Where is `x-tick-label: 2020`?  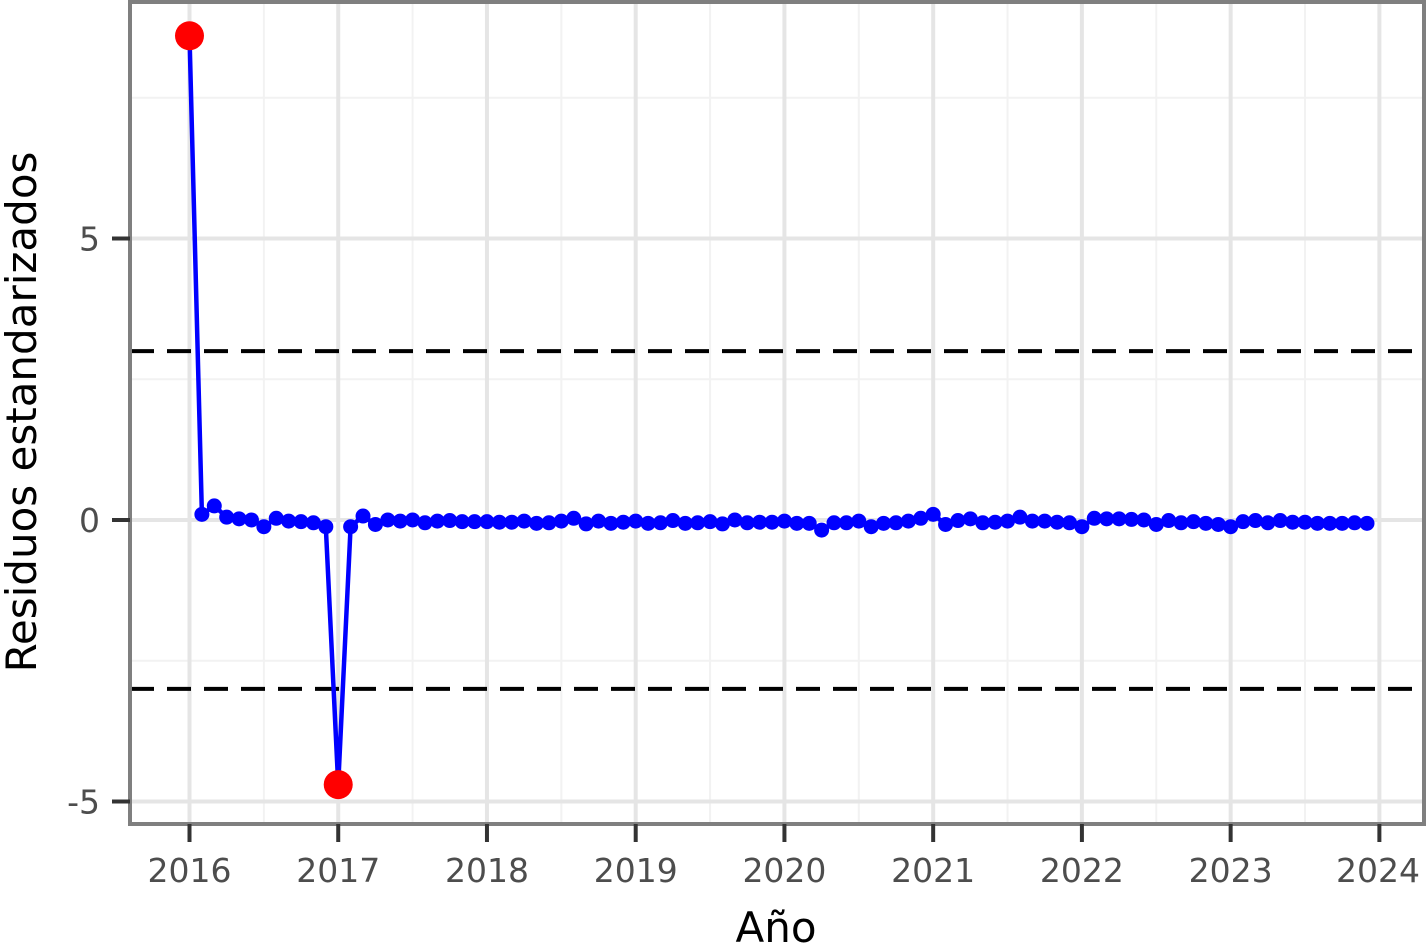
x-tick-label: 2020 is located at coordinates (784, 870).